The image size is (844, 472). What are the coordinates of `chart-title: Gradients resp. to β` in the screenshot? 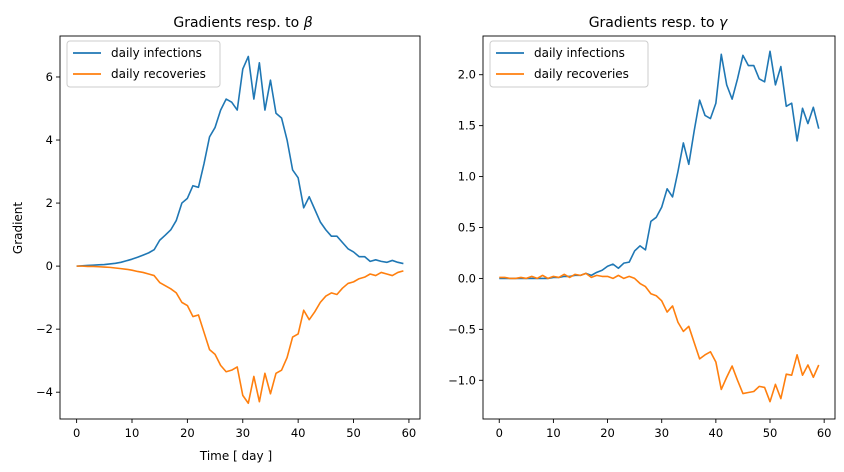 It's located at (242, 23).